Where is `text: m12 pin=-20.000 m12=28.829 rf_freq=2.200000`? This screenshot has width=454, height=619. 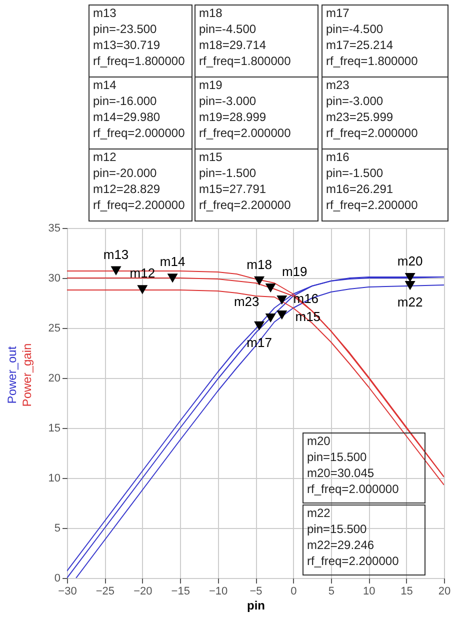
text: m12 pin=-20.000 m12=28.829 rf_freq=2.200000 is located at coordinates (139, 181).